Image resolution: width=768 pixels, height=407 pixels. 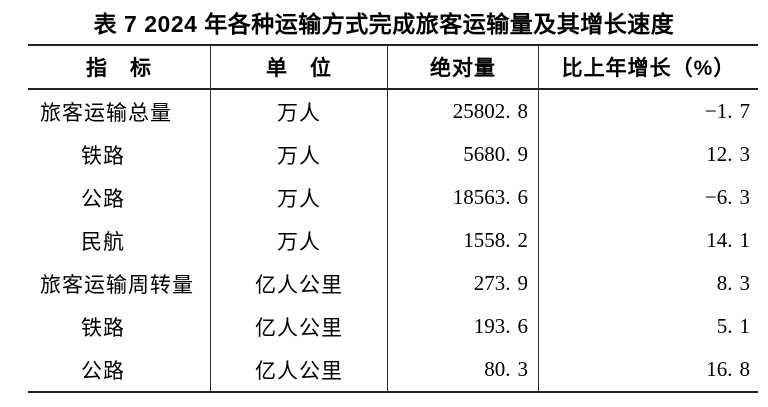 What do you see at coordinates (463, 283) in the screenshot?
I see `value-cell: 273. 9` at bounding box center [463, 283].